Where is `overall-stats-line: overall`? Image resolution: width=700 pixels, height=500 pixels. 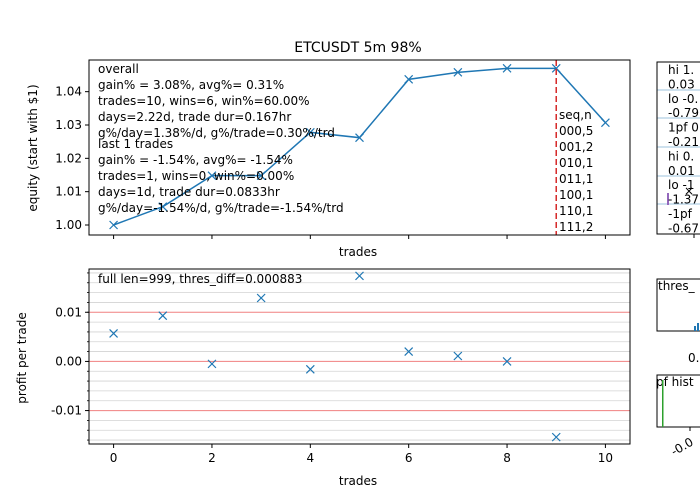 overall-stats-line: overall is located at coordinates (118, 69).